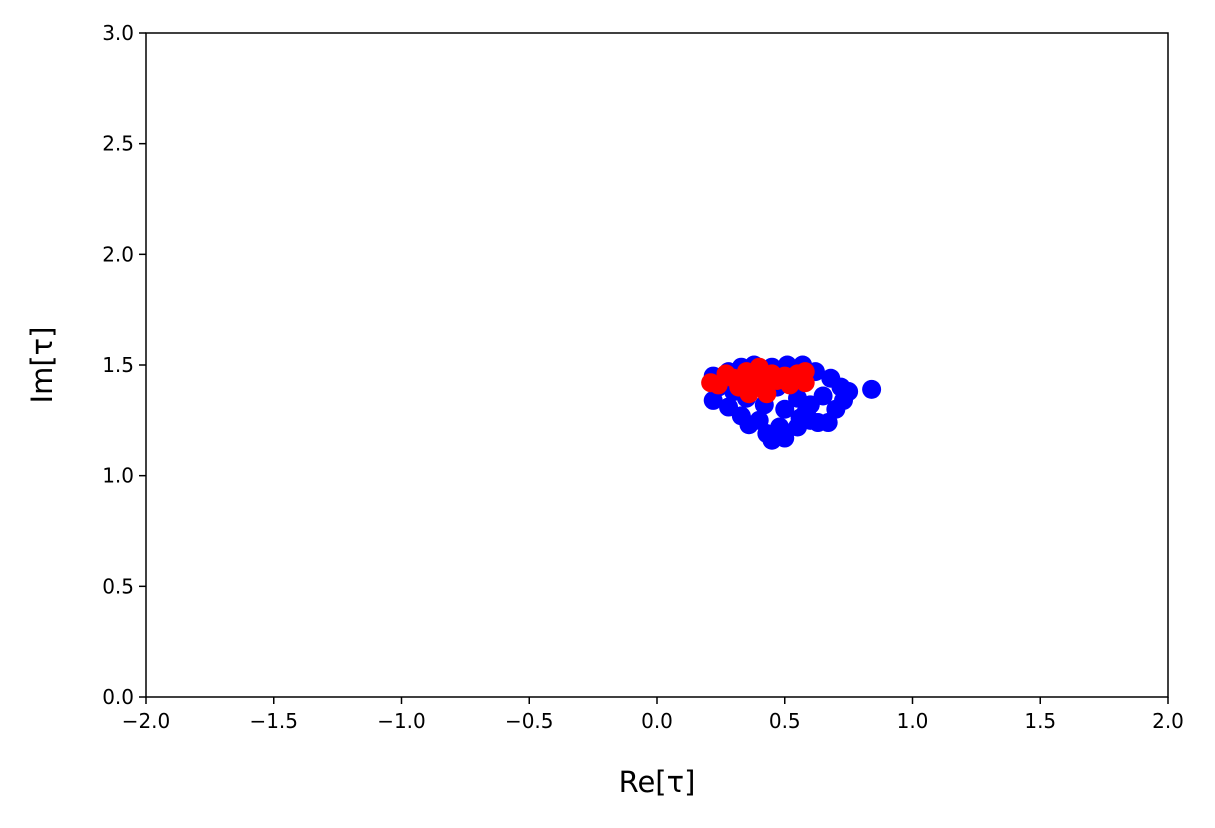 The height and width of the screenshot is (828, 1215). Describe the element at coordinates (785, 721) in the screenshot. I see `x-tick-label: 0.5` at that location.